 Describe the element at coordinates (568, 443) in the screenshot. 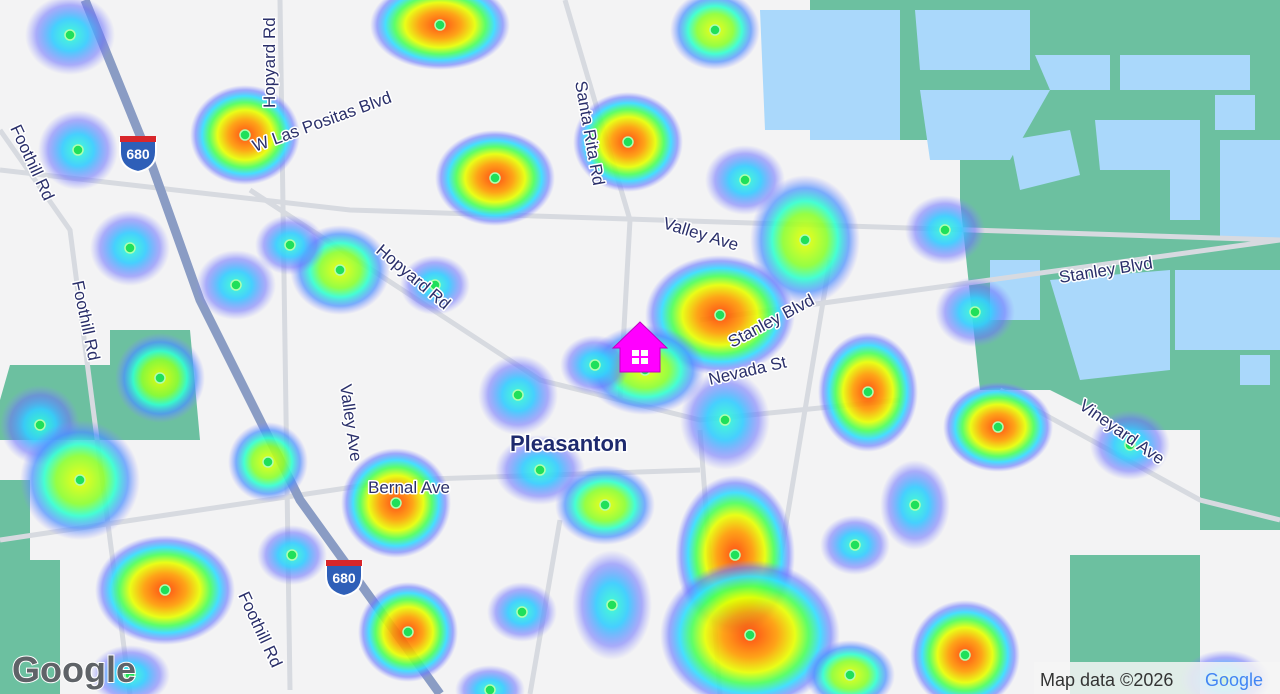

I see `city-label: Pleasanton` at that location.